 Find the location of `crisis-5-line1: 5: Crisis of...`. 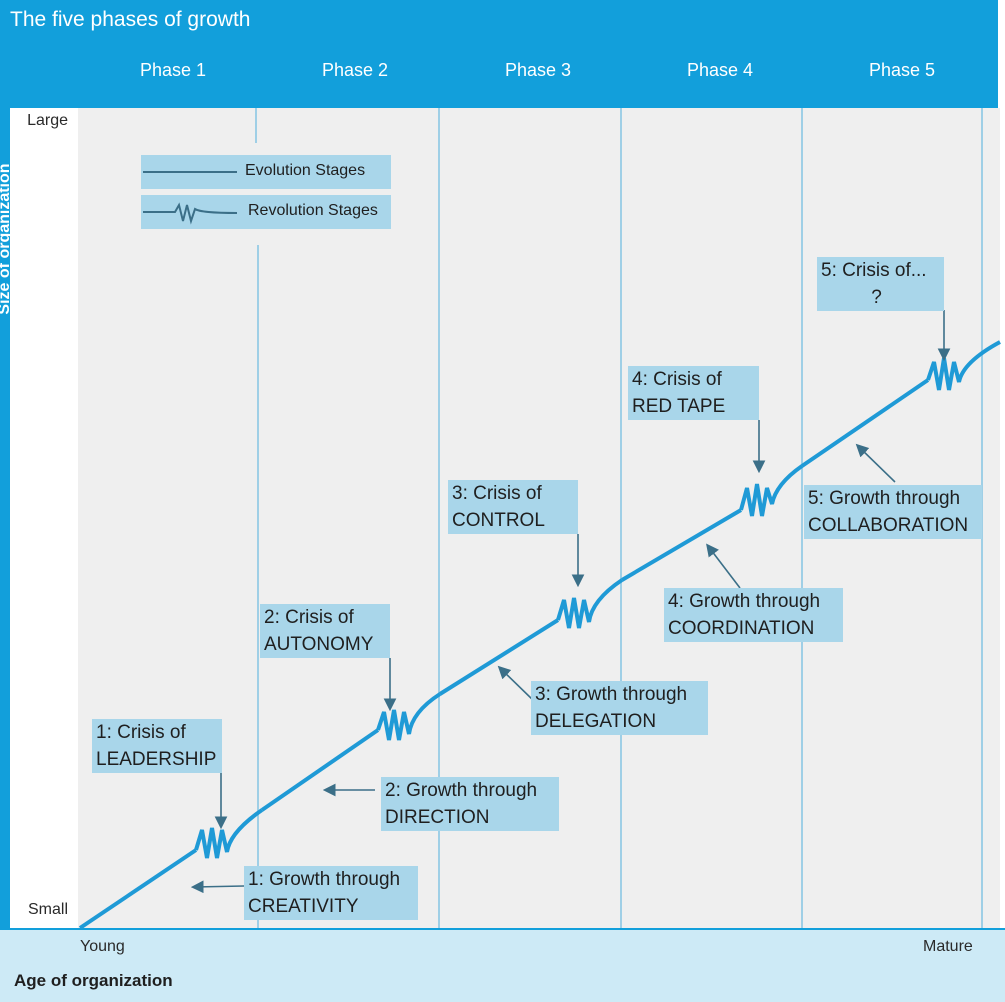

crisis-5-line1: 5: Crisis of... is located at coordinates (874, 270).